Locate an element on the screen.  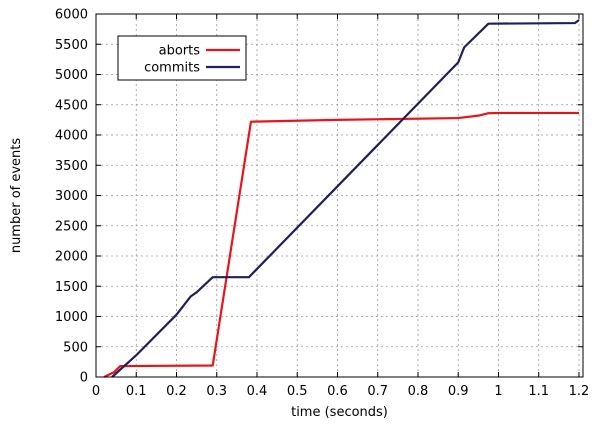
legend: aborts commits is located at coordinates (182, 58).